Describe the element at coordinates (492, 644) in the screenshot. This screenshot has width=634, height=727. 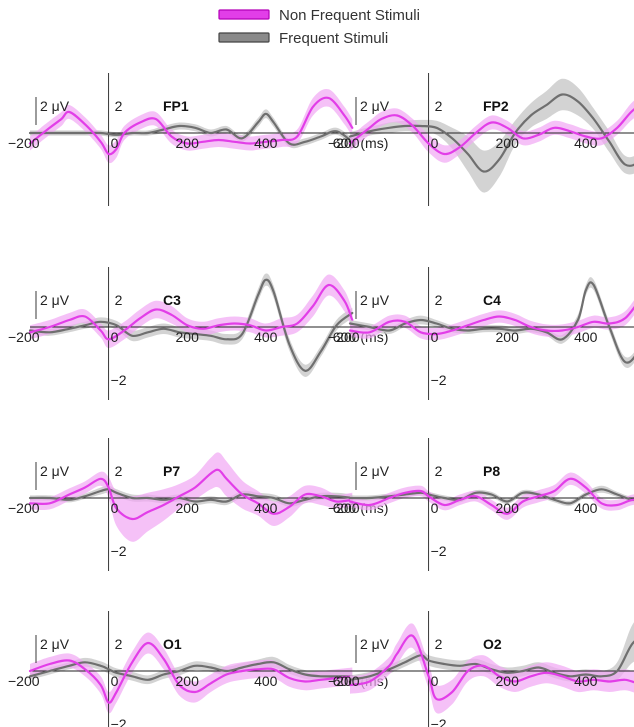
I see `panel-title-o2: O2` at that location.